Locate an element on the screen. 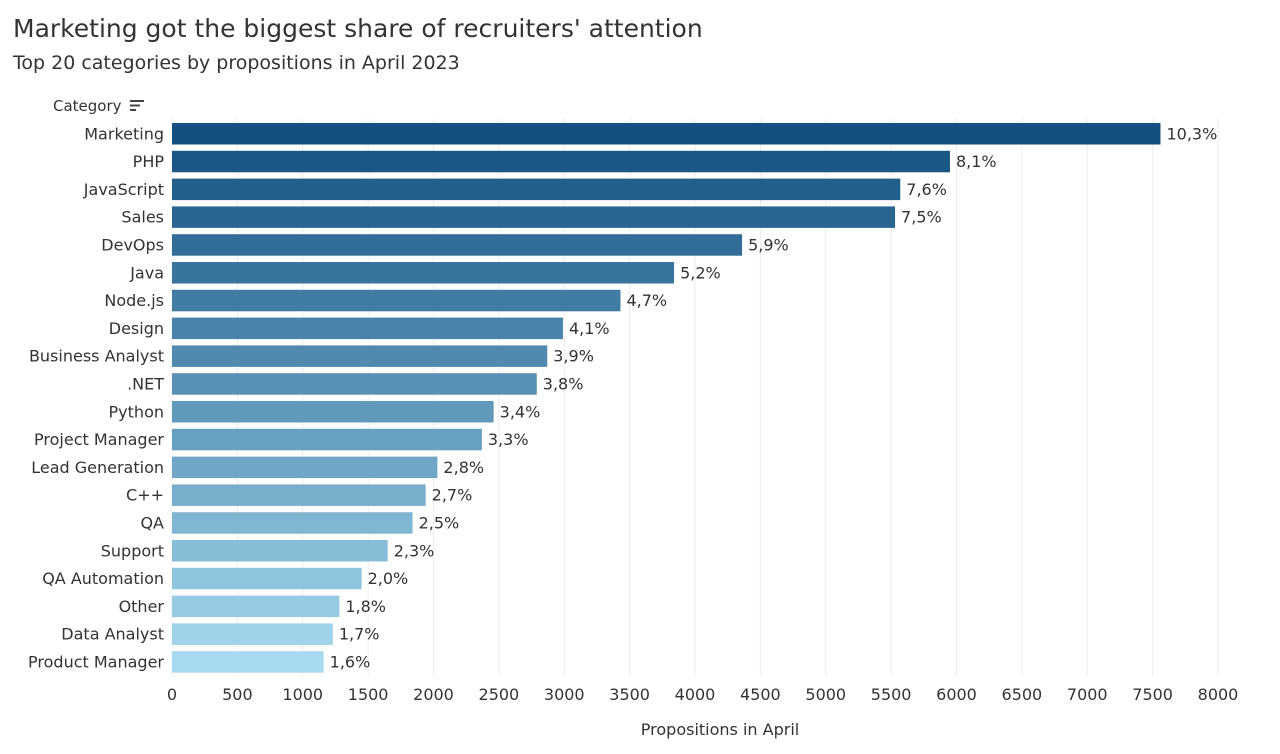 Image resolution: width=1280 pixels, height=754 pixels. x-tick-label: 7500 is located at coordinates (1152, 694).